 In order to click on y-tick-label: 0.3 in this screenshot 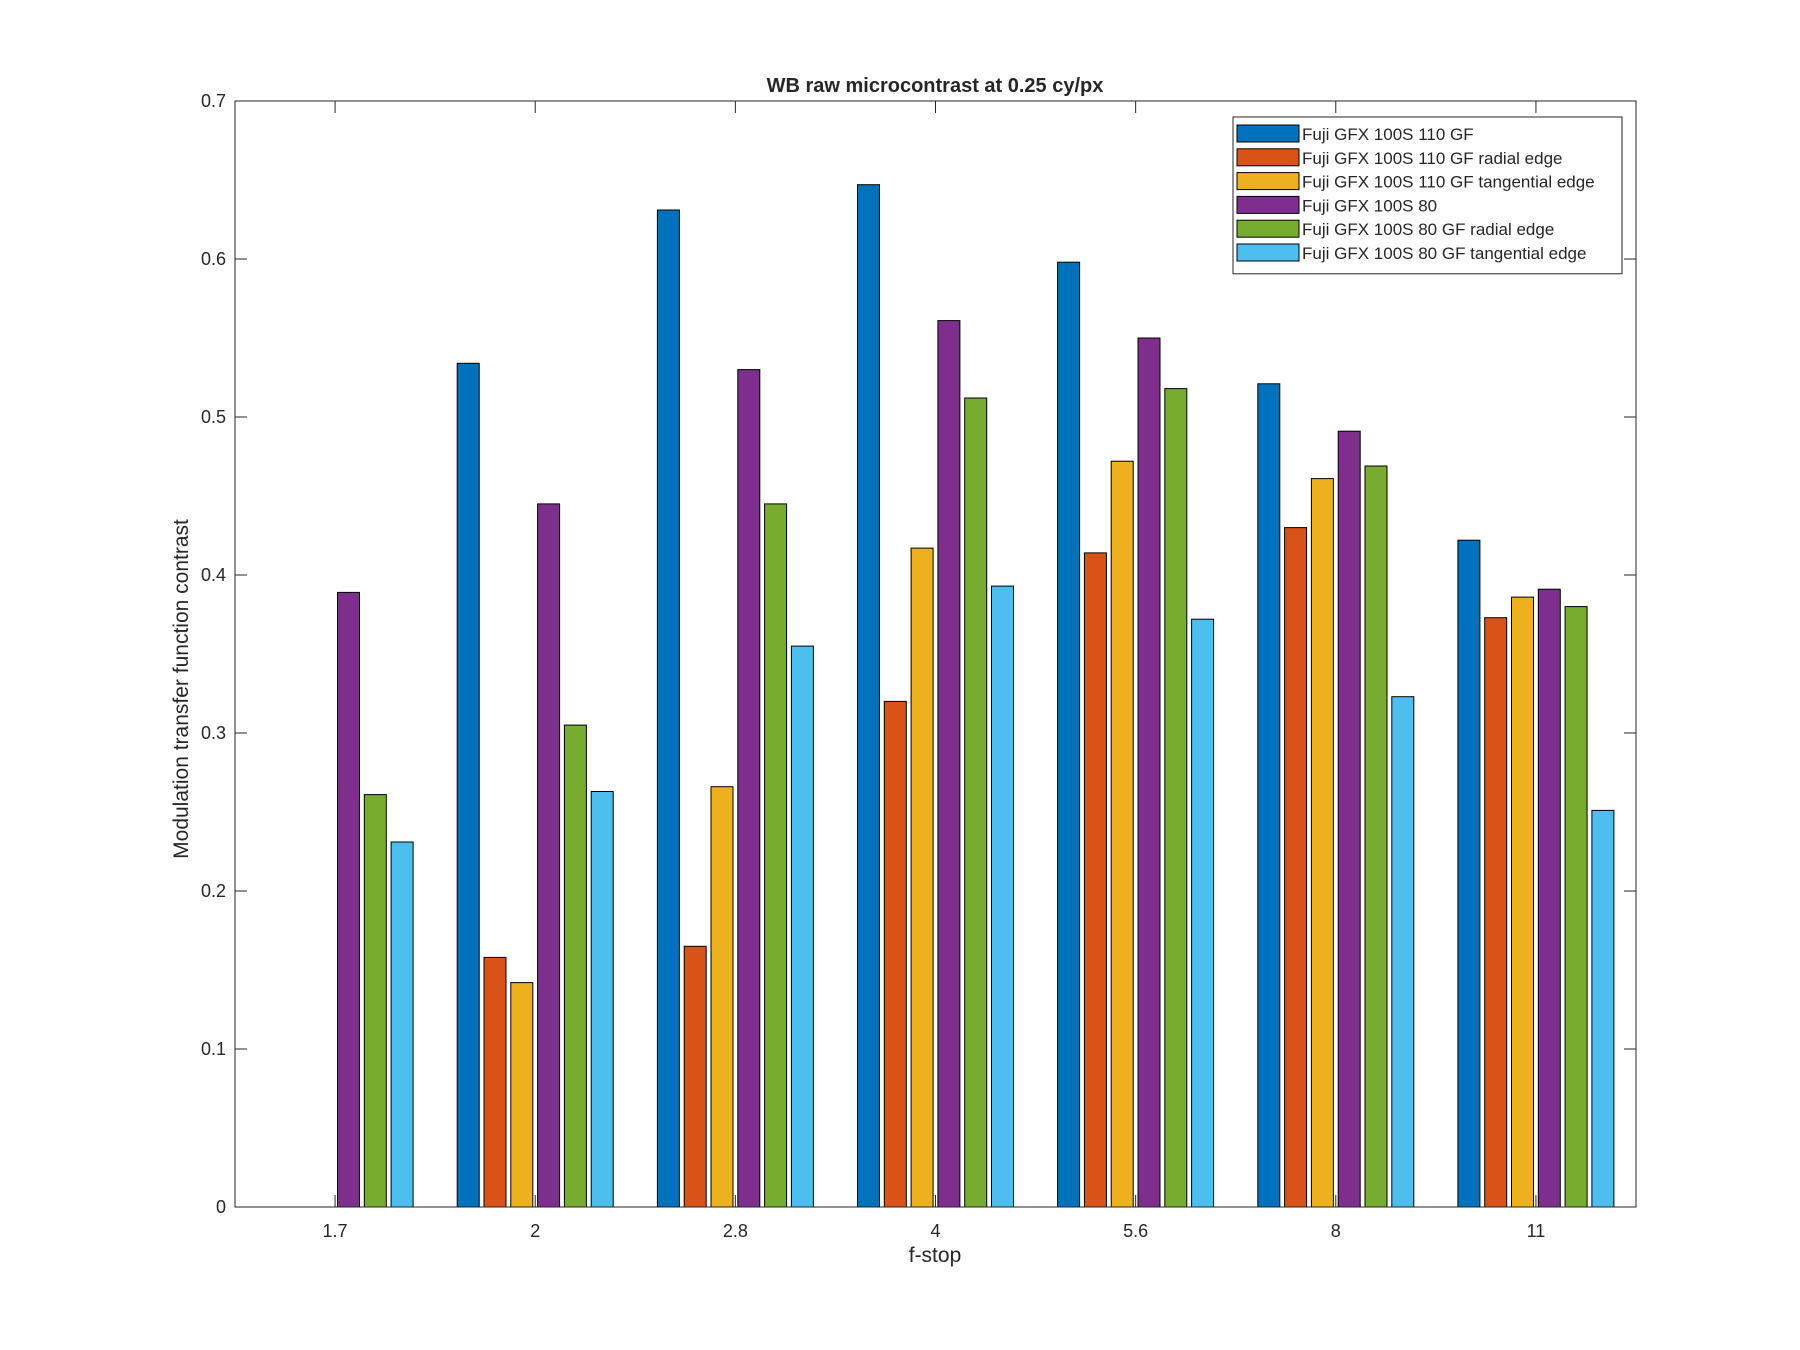, I will do `click(213, 733)`.